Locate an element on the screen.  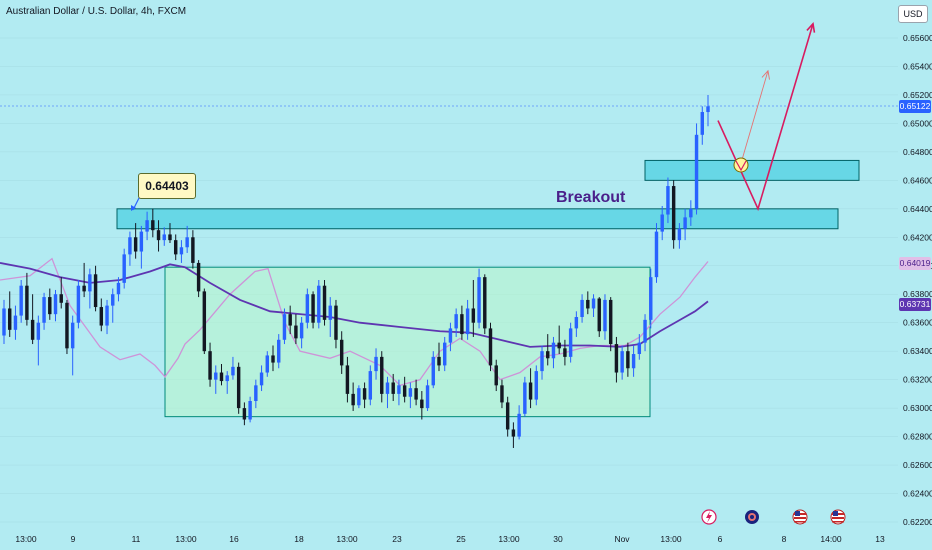
ma-fast-price-tag: 0.64019 is located at coordinates (915, 263).